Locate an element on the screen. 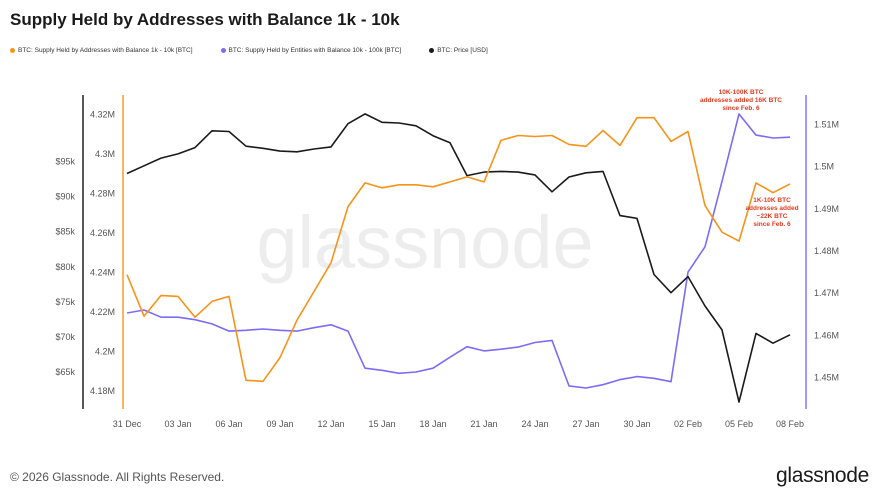 Image resolution: width=879 pixels, height=495 pixels. right-tick-label: 1.47M is located at coordinates (826, 293).